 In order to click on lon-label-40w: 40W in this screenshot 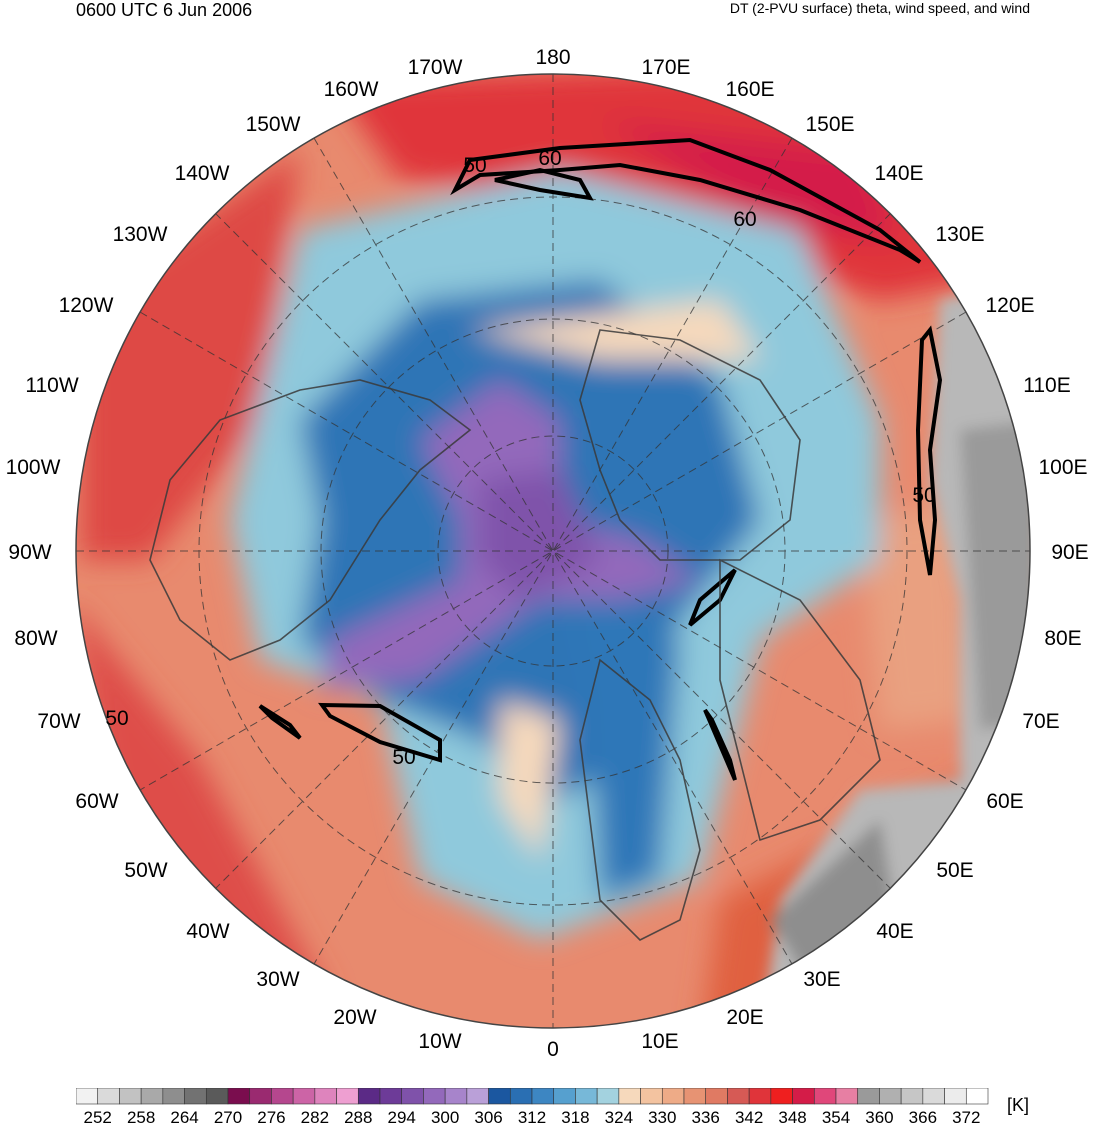, I will do `click(207, 931)`.